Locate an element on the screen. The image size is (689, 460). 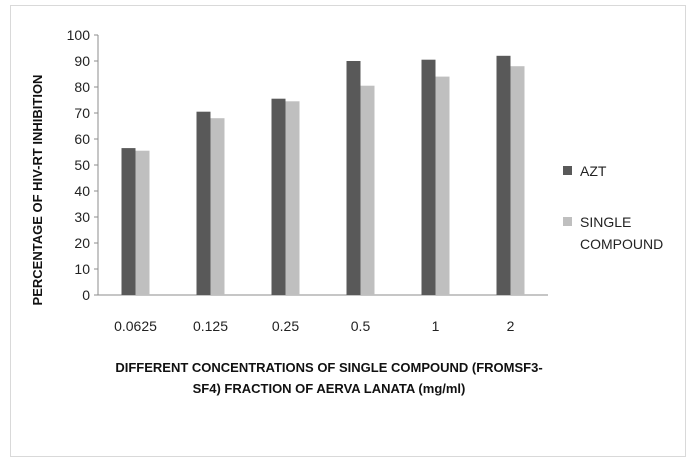
legend-label: COMPOUND is located at coordinates (621, 244).